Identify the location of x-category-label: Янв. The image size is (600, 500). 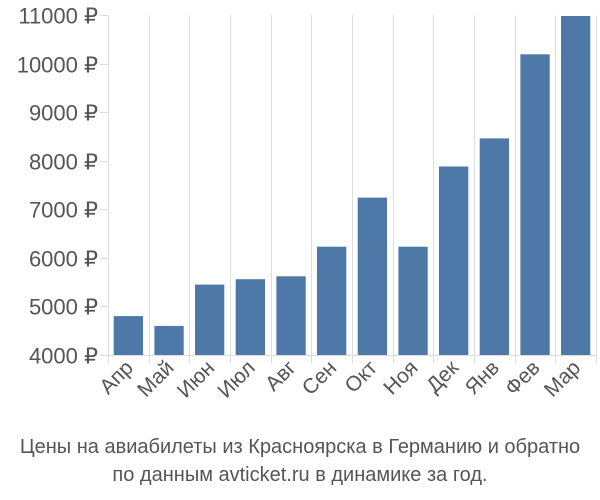
(482, 377).